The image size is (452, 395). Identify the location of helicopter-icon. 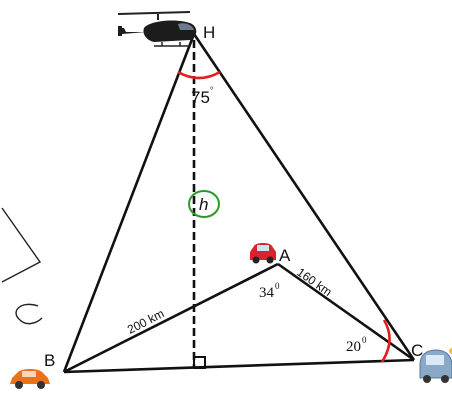
(157, 29).